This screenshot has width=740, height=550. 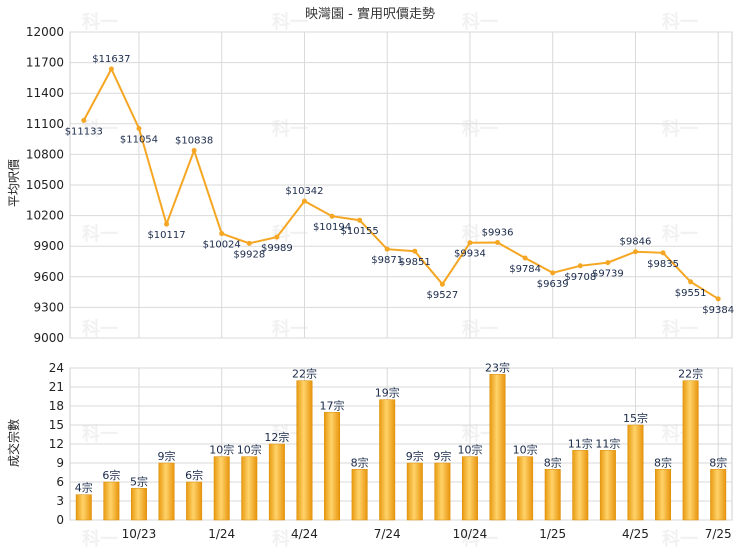 What do you see at coordinates (497, 367) in the screenshot?
I see `transaction-bar-label: 23宗` at bounding box center [497, 367].